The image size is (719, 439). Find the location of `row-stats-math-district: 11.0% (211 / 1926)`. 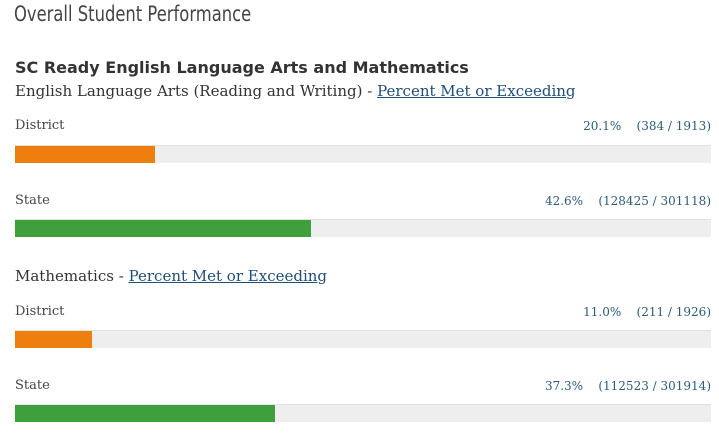

row-stats-math-district: 11.0% (211 / 1926) is located at coordinates (647, 312).